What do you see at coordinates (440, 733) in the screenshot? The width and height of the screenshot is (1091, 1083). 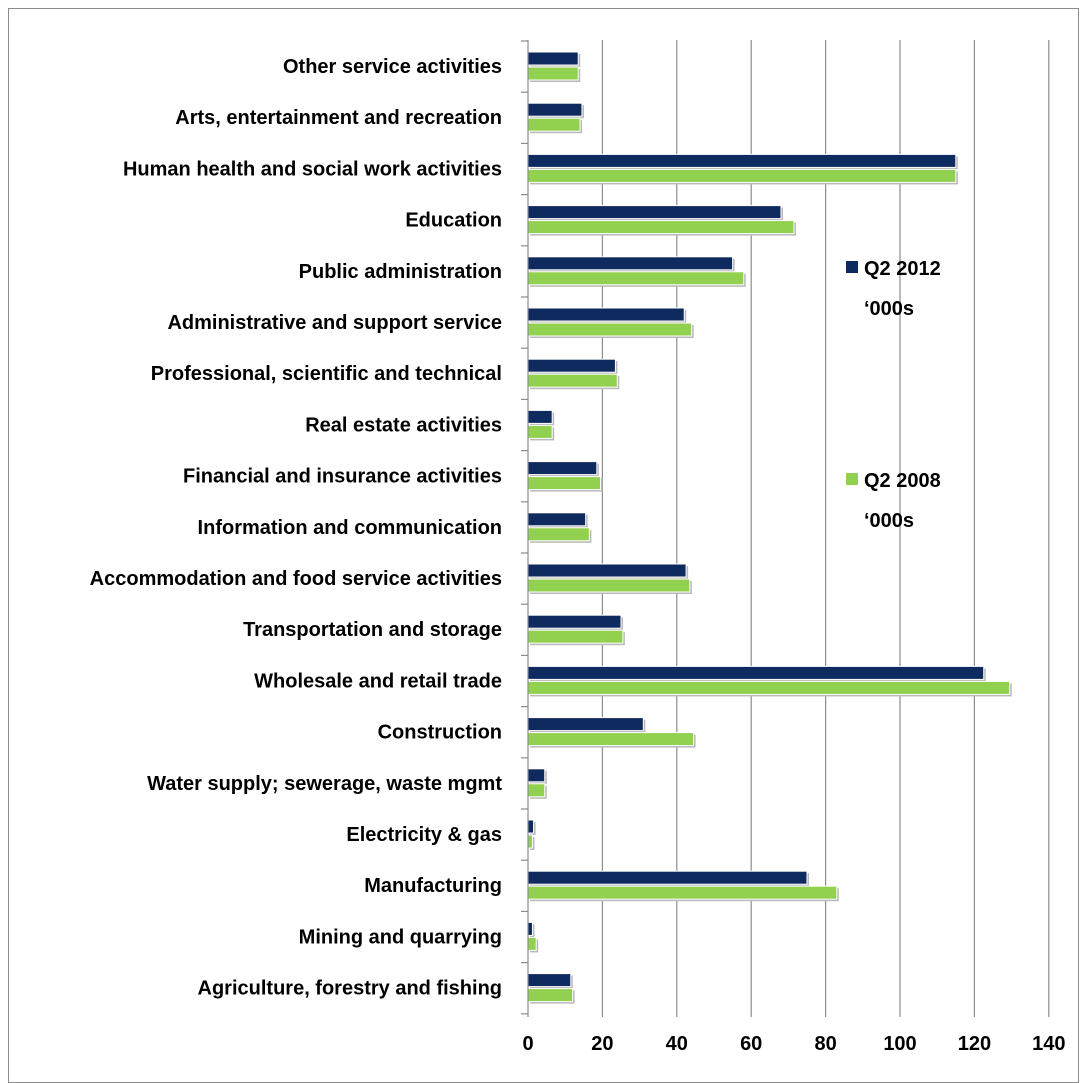 I see `category-label: Construction` at bounding box center [440, 733].